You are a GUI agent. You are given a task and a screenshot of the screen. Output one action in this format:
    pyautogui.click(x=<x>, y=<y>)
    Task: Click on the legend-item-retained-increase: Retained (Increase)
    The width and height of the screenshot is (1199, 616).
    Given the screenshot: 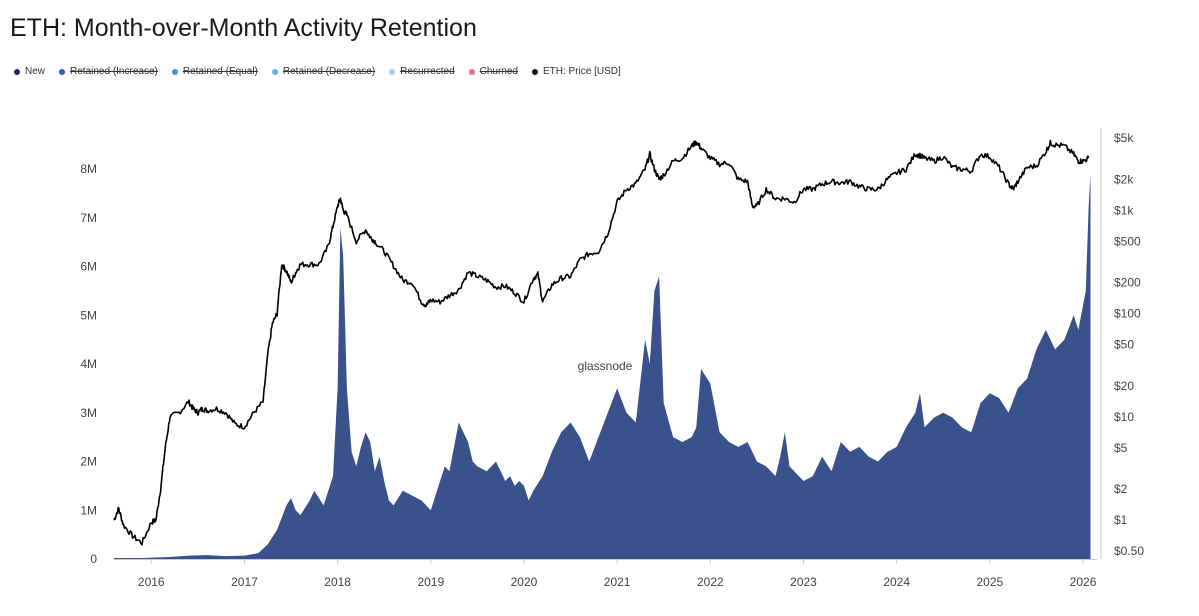 What is the action you would take?
    pyautogui.click(x=108, y=71)
    